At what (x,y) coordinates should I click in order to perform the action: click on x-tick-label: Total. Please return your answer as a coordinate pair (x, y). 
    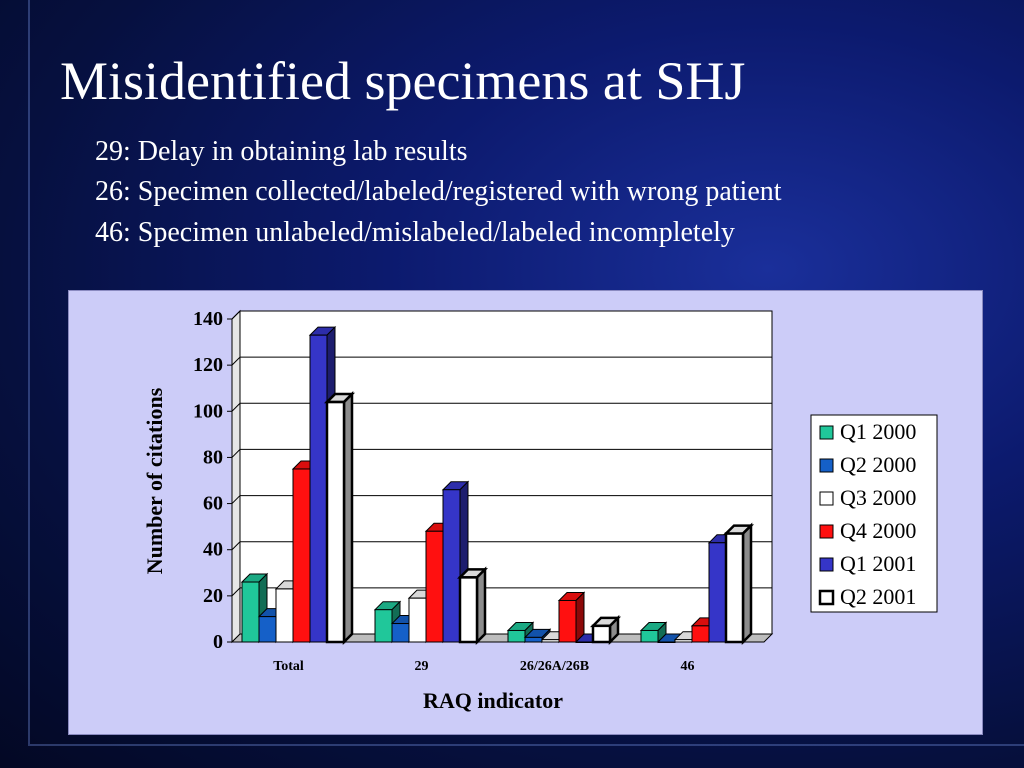
    Looking at the image, I should click on (288, 666).